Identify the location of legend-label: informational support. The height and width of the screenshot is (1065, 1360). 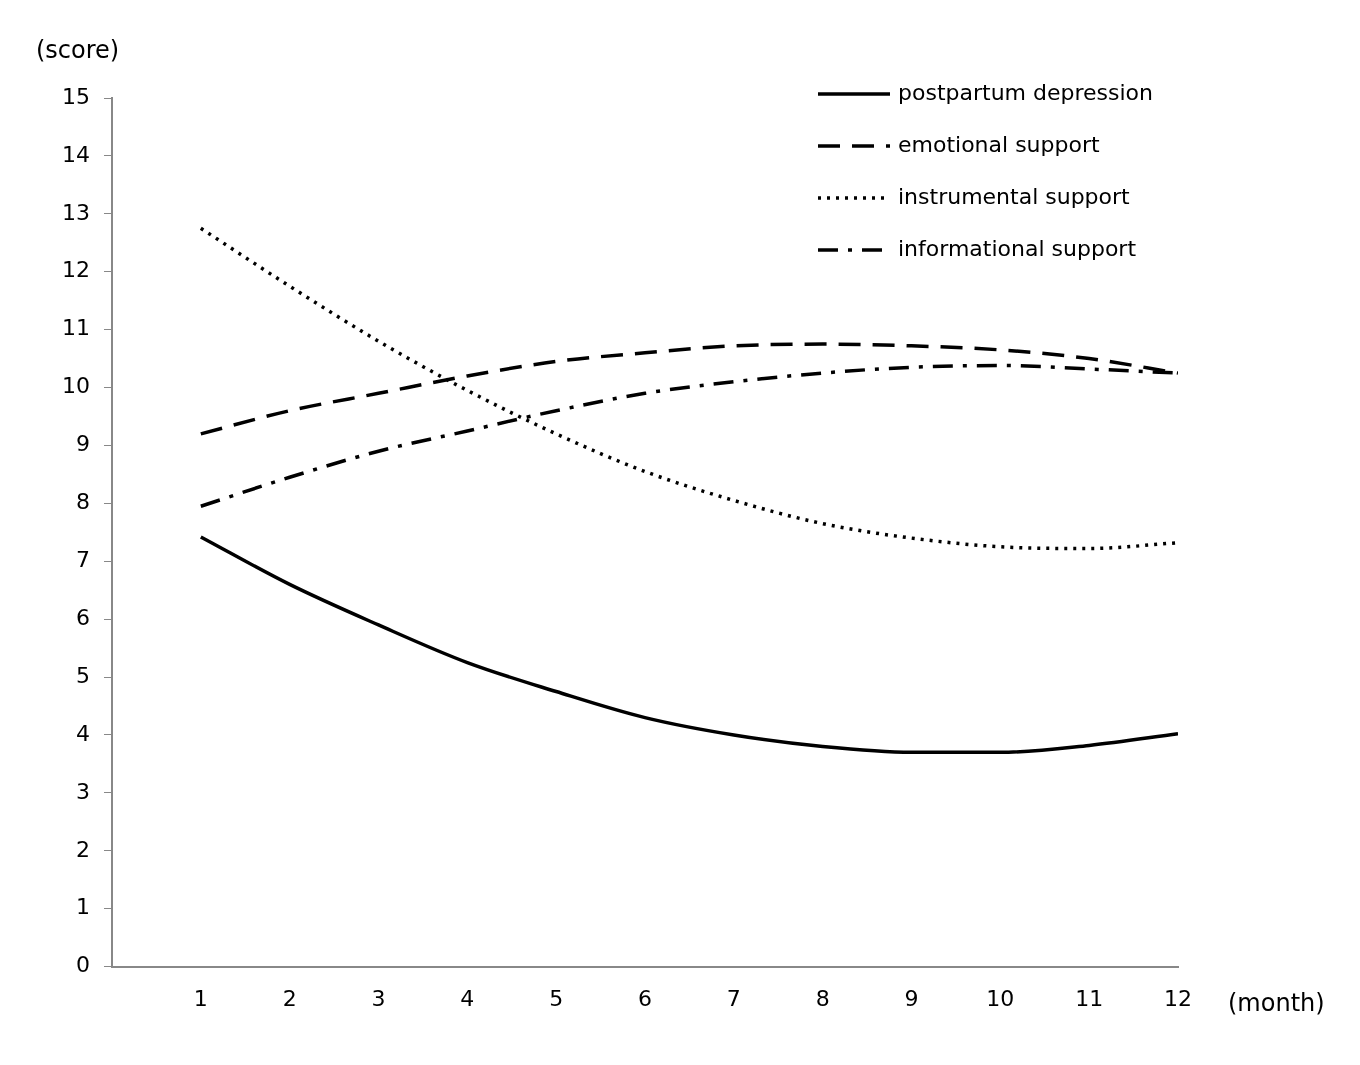
(1017, 248).